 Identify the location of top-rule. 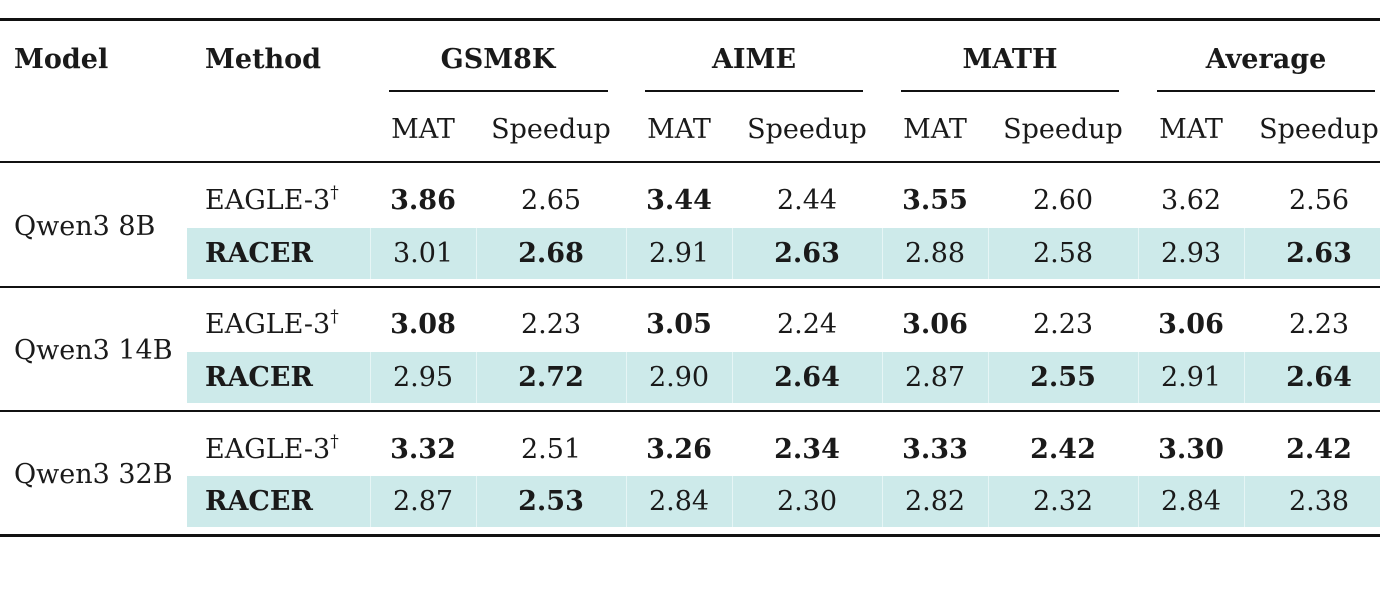
(690, 19).